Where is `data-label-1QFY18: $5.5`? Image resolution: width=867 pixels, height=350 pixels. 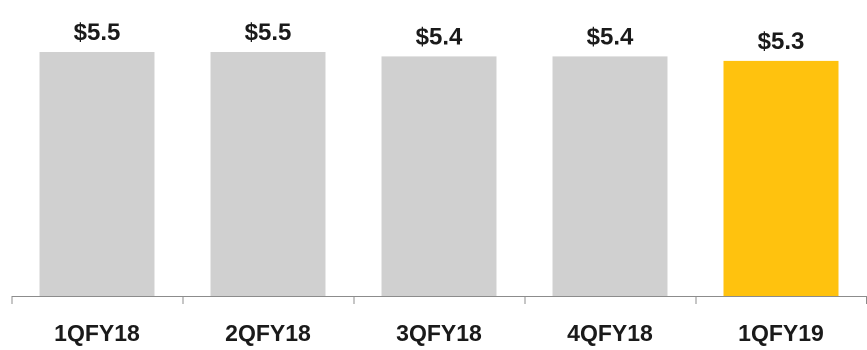 data-label-1QFY18: $5.5 is located at coordinates (97, 32).